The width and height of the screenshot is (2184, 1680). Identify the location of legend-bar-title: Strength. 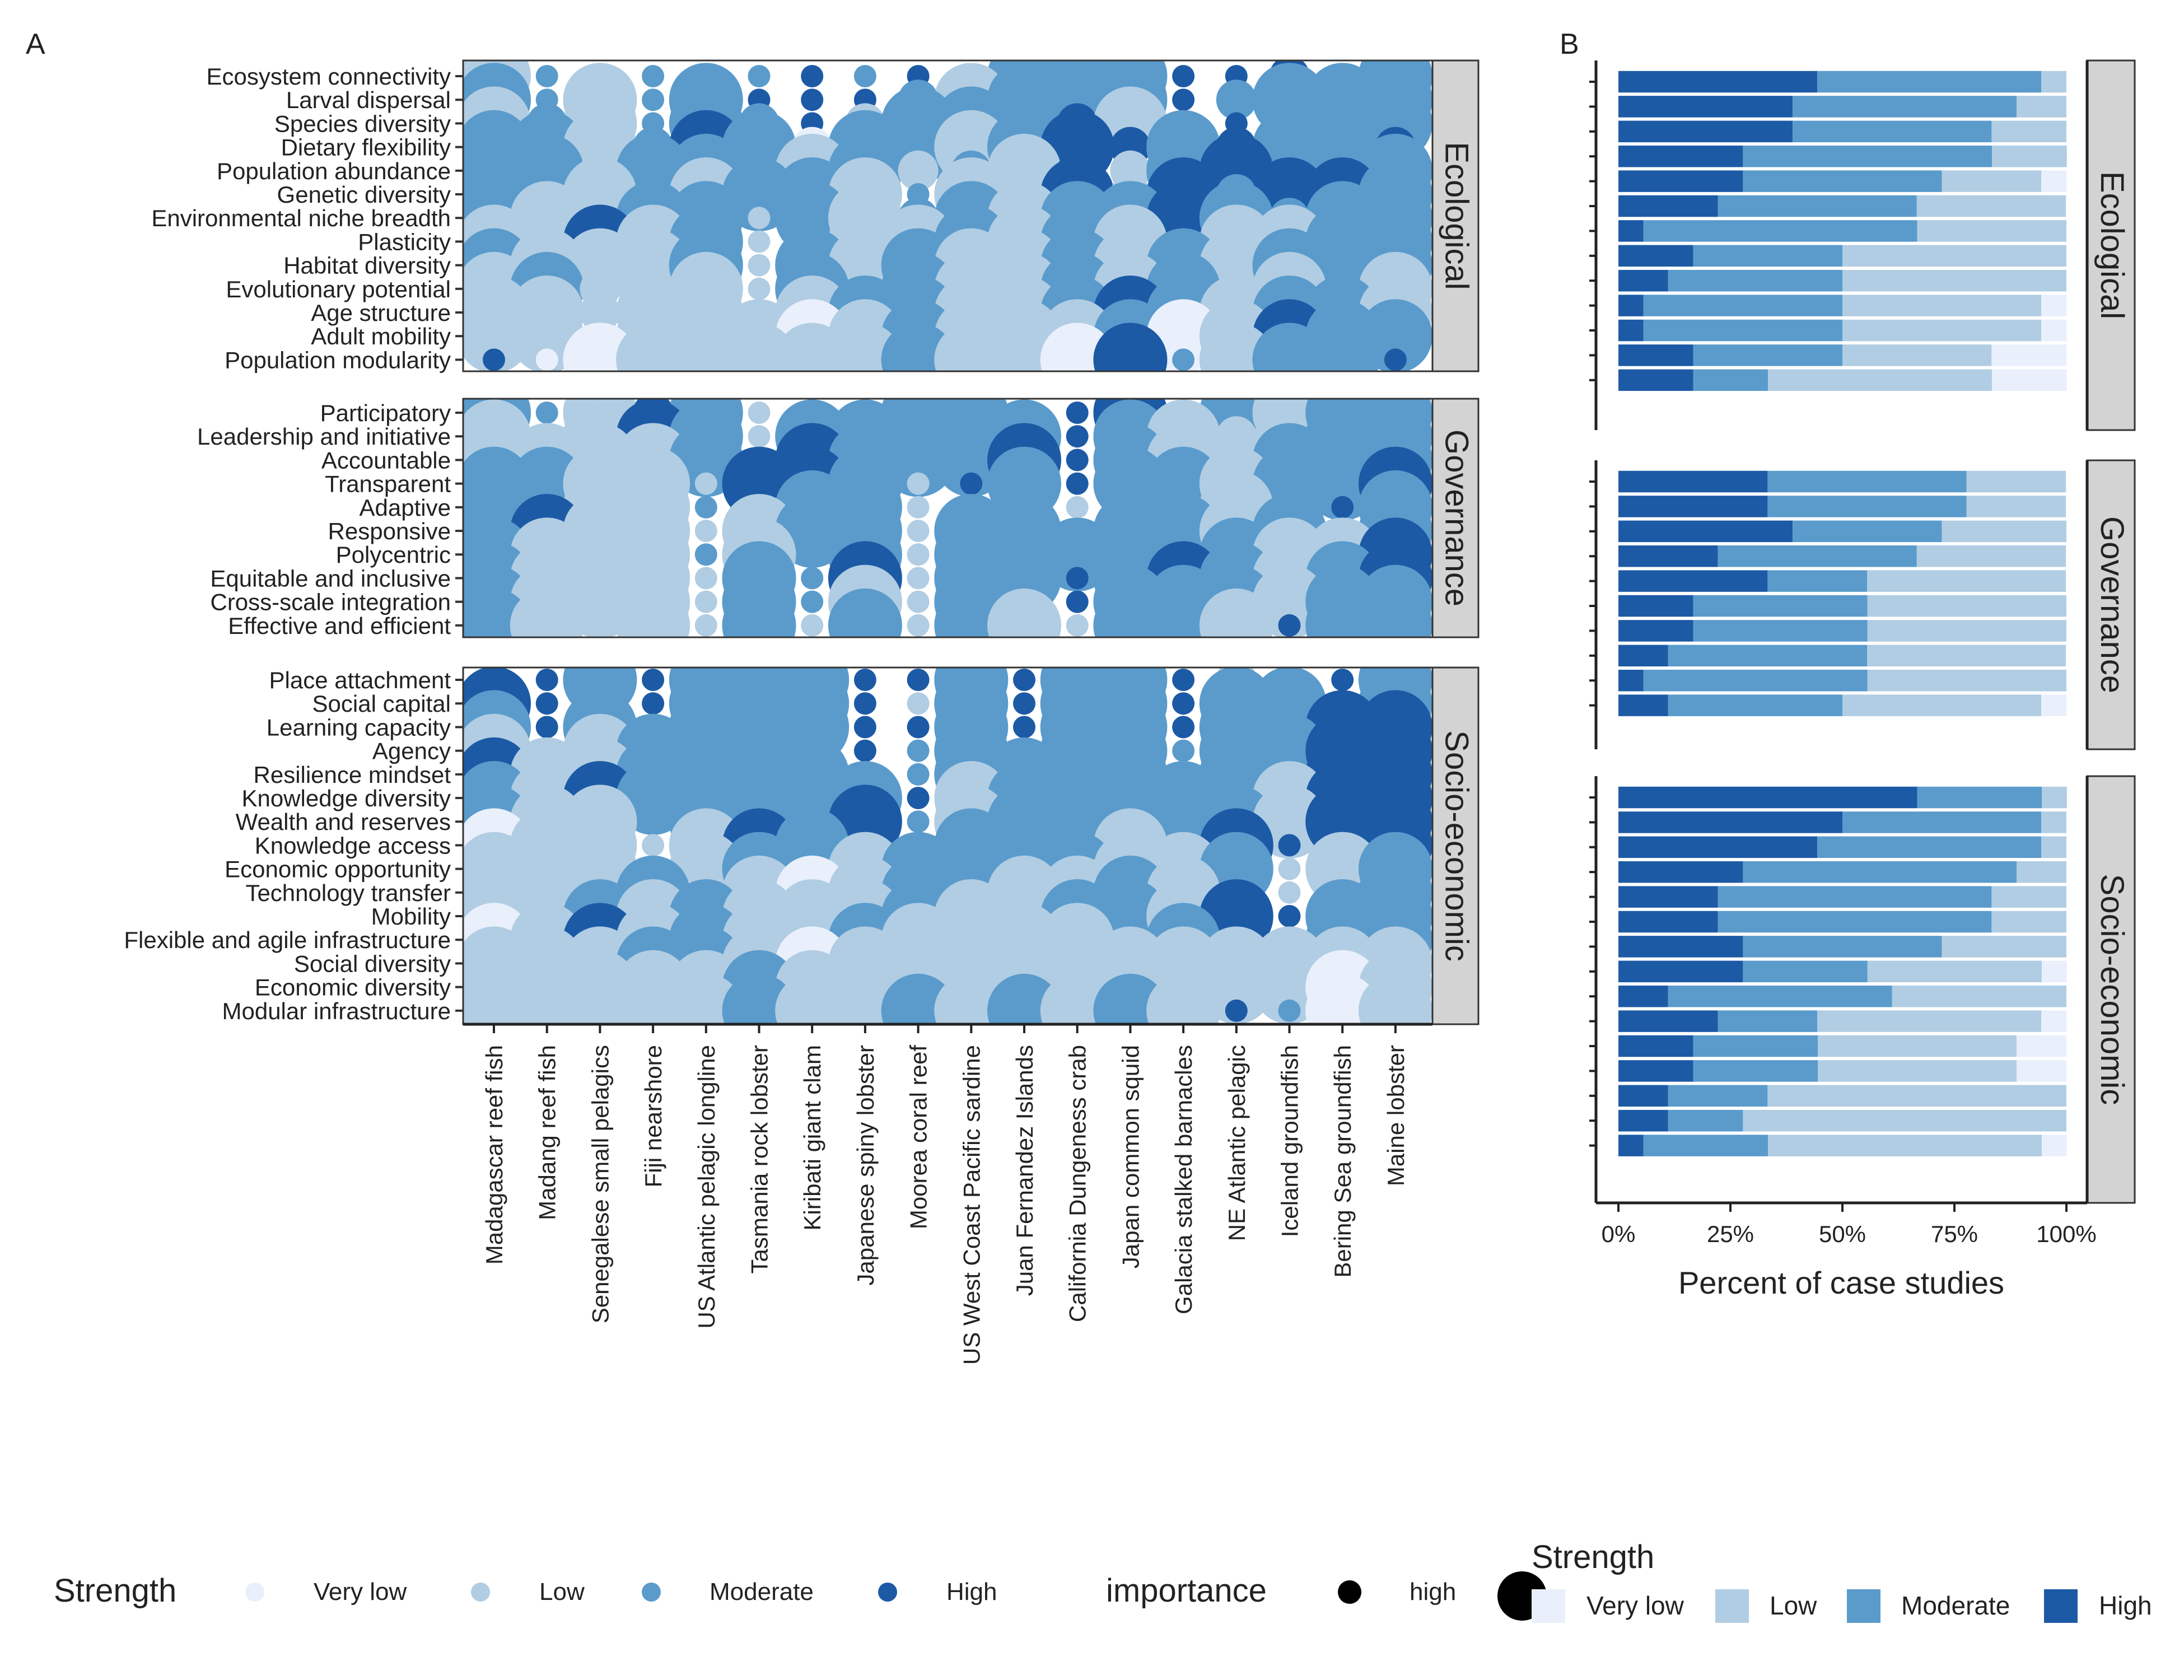
(1593, 1557).